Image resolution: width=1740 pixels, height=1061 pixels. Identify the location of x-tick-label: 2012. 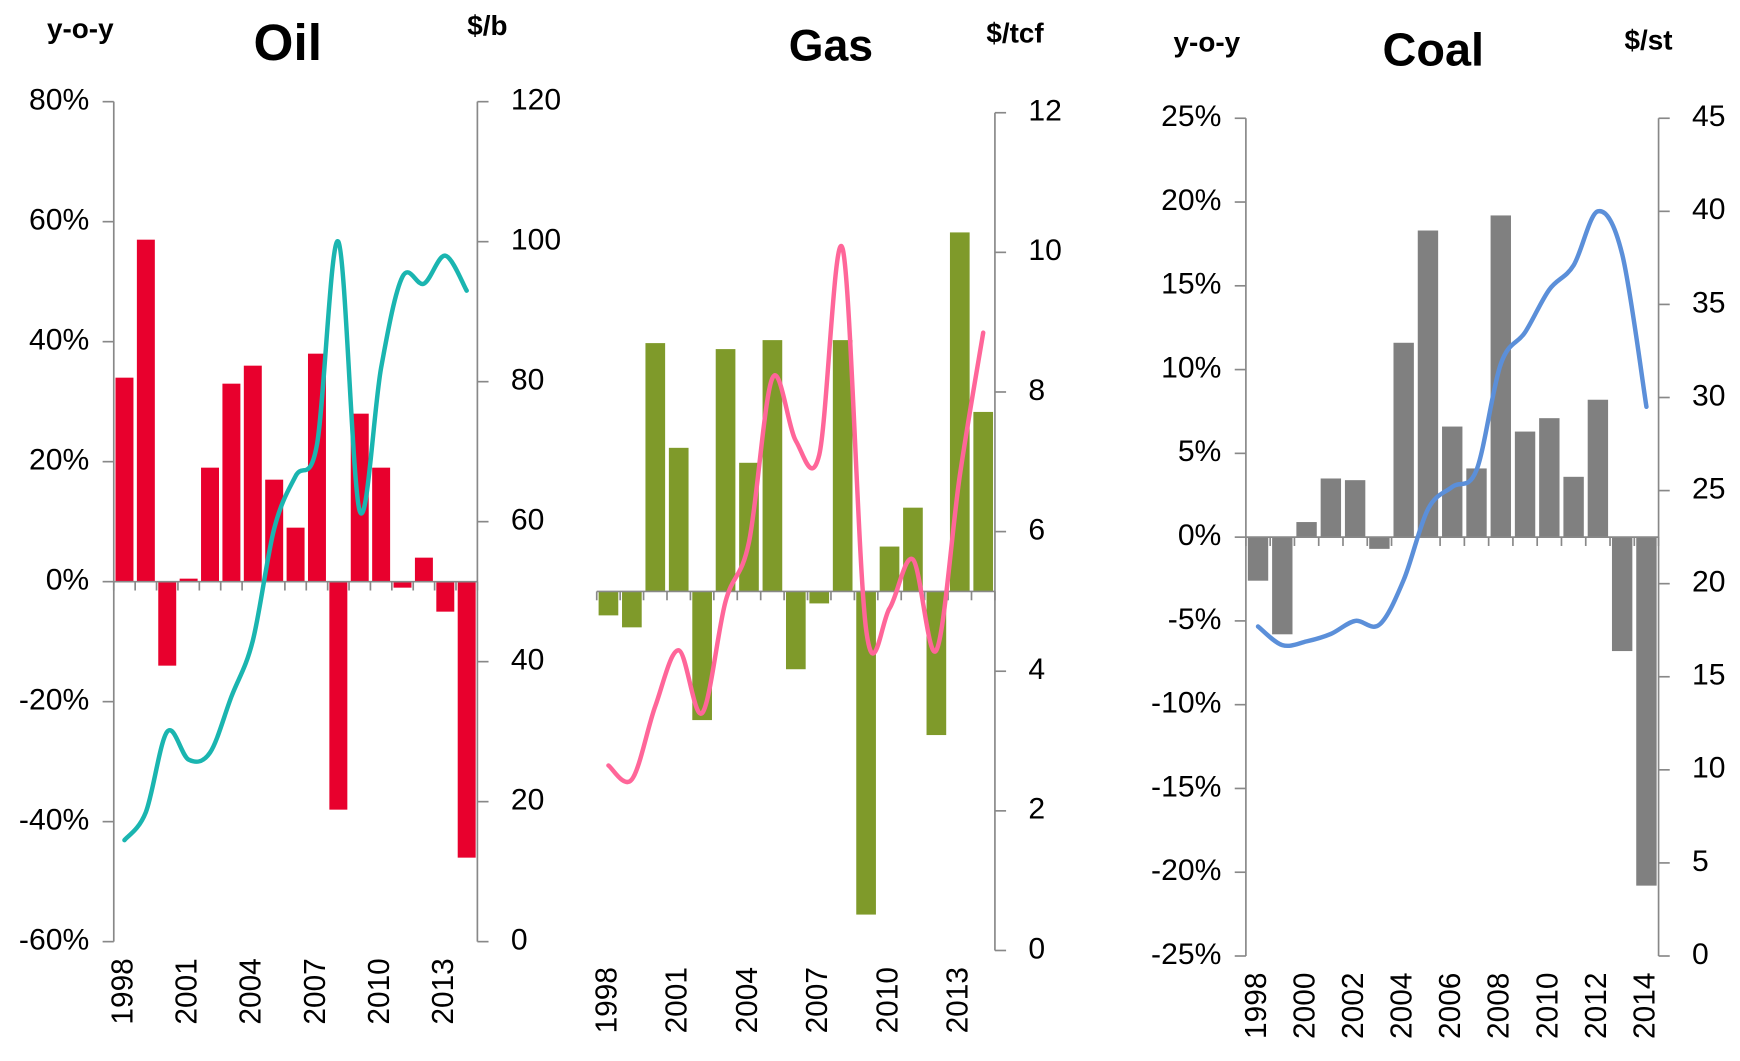
(1596, 1006).